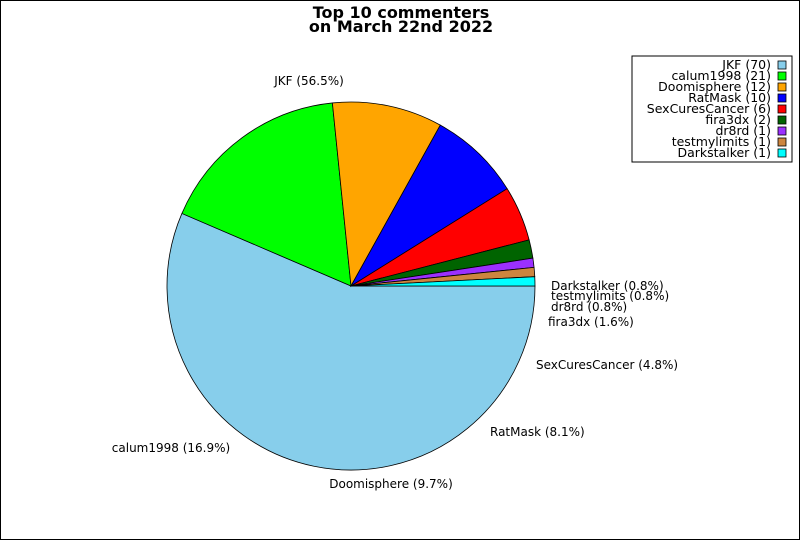 The image size is (800, 540). What do you see at coordinates (738, 119) in the screenshot?
I see `legend-entry-fira3dx: fira3dx (2)` at bounding box center [738, 119].